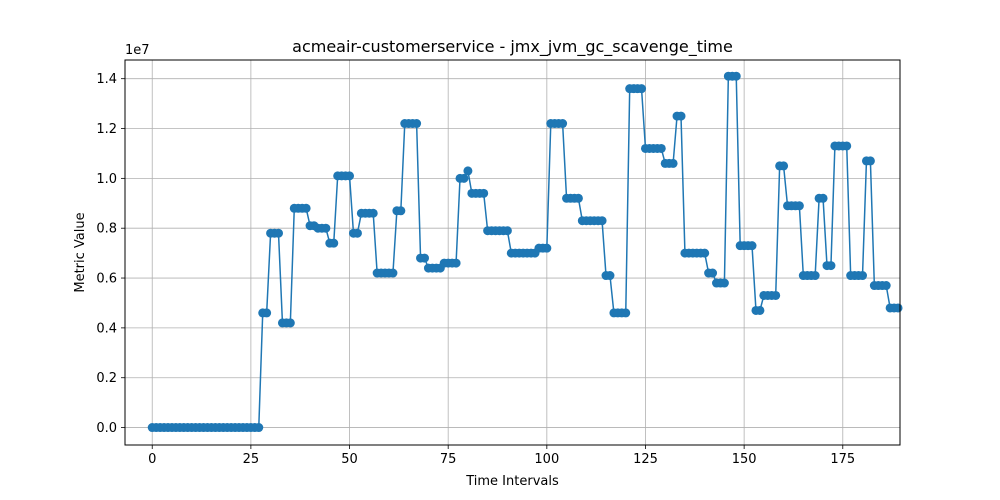 This screenshot has height=500, width=1000. What do you see at coordinates (106, 279) in the screenshot?
I see `y-tick-label: 0.6` at bounding box center [106, 279].